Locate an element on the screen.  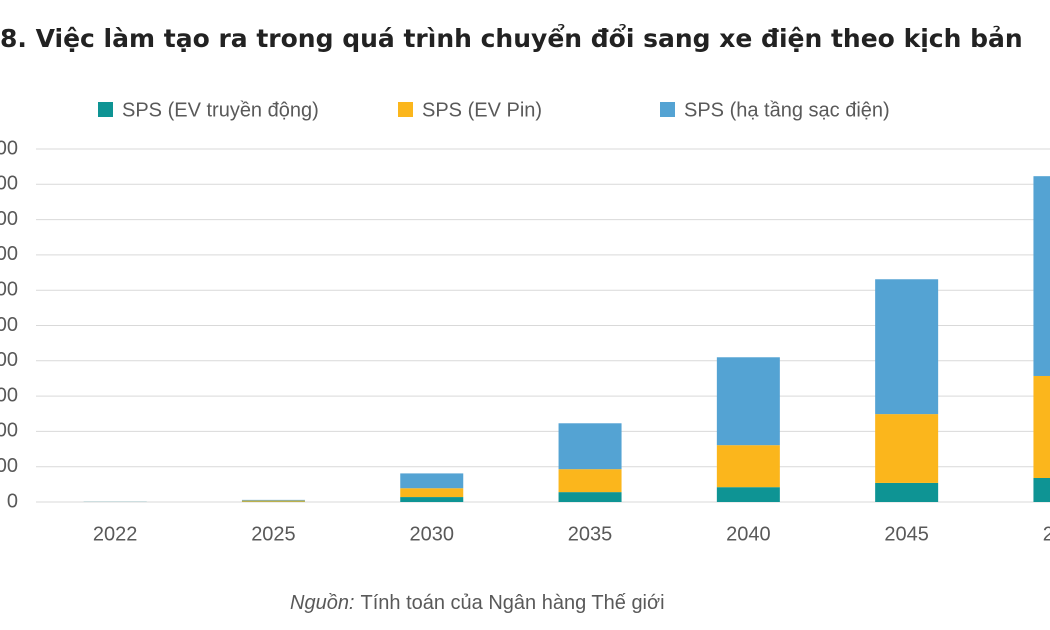
source-text: Tính toán của Ngân hàng Thế giới is located at coordinates (513, 603).